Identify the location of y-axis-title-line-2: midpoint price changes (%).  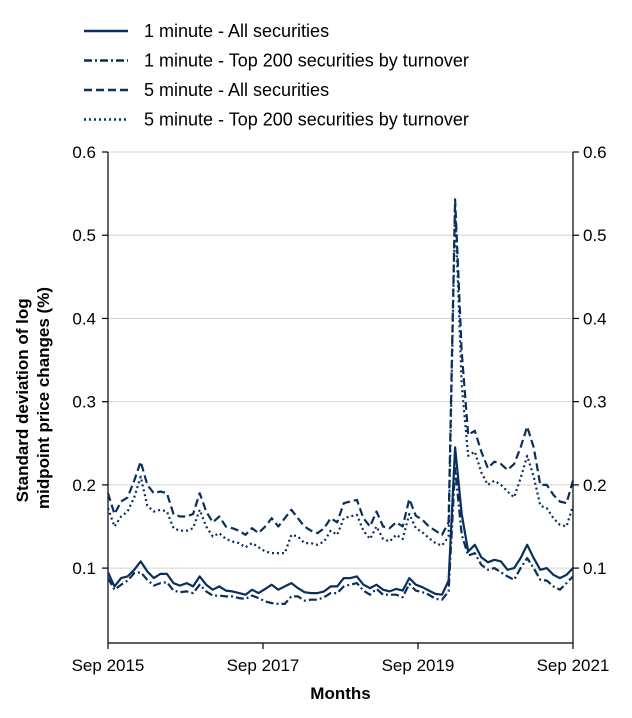
(43, 398).